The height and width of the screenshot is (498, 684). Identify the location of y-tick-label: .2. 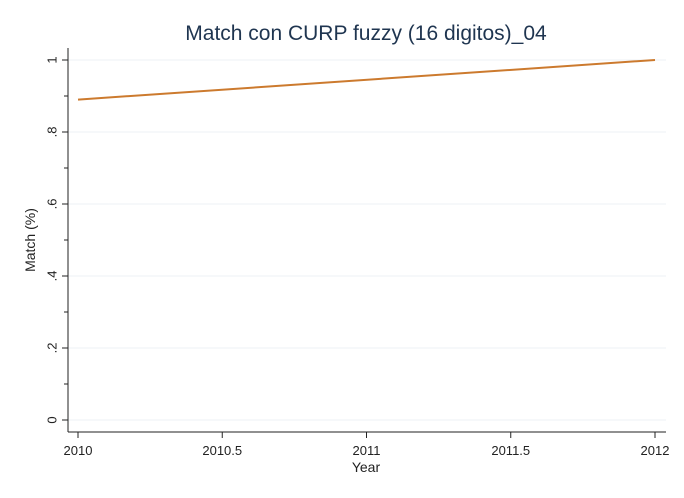
(52, 348).